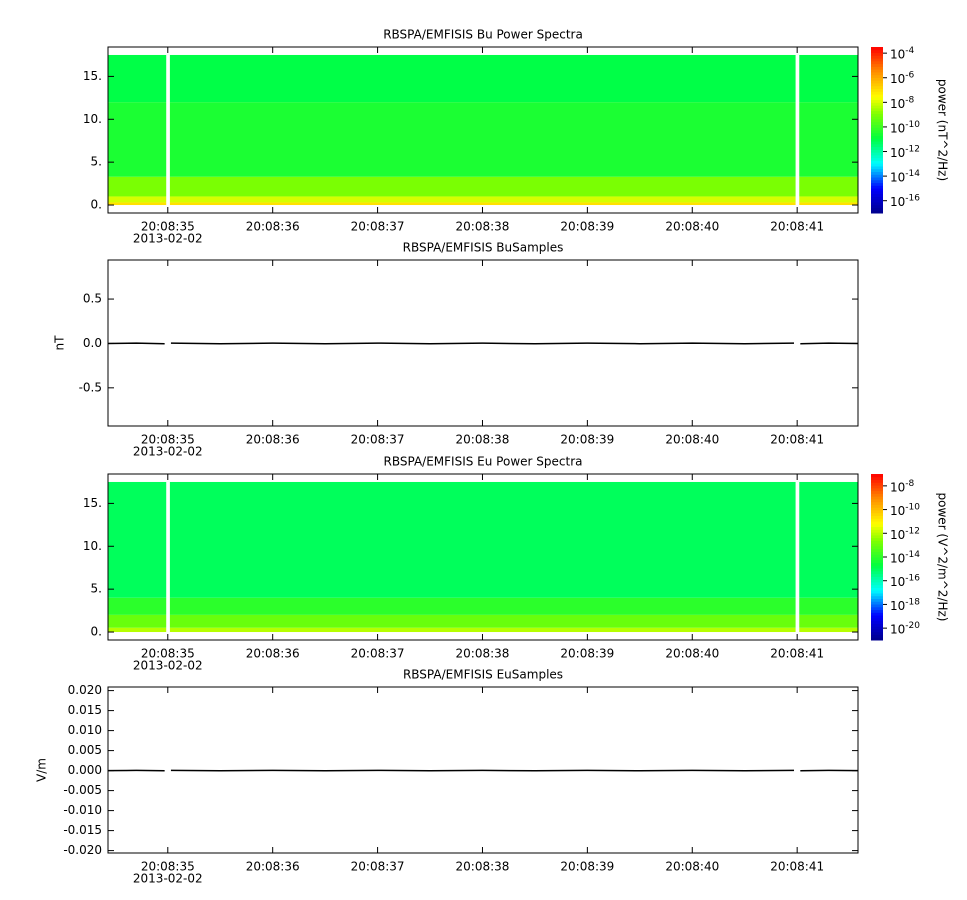 This screenshot has width=967, height=900. Describe the element at coordinates (905, 127) in the screenshot. I see `colorbar-tick-label: 10-10` at that location.